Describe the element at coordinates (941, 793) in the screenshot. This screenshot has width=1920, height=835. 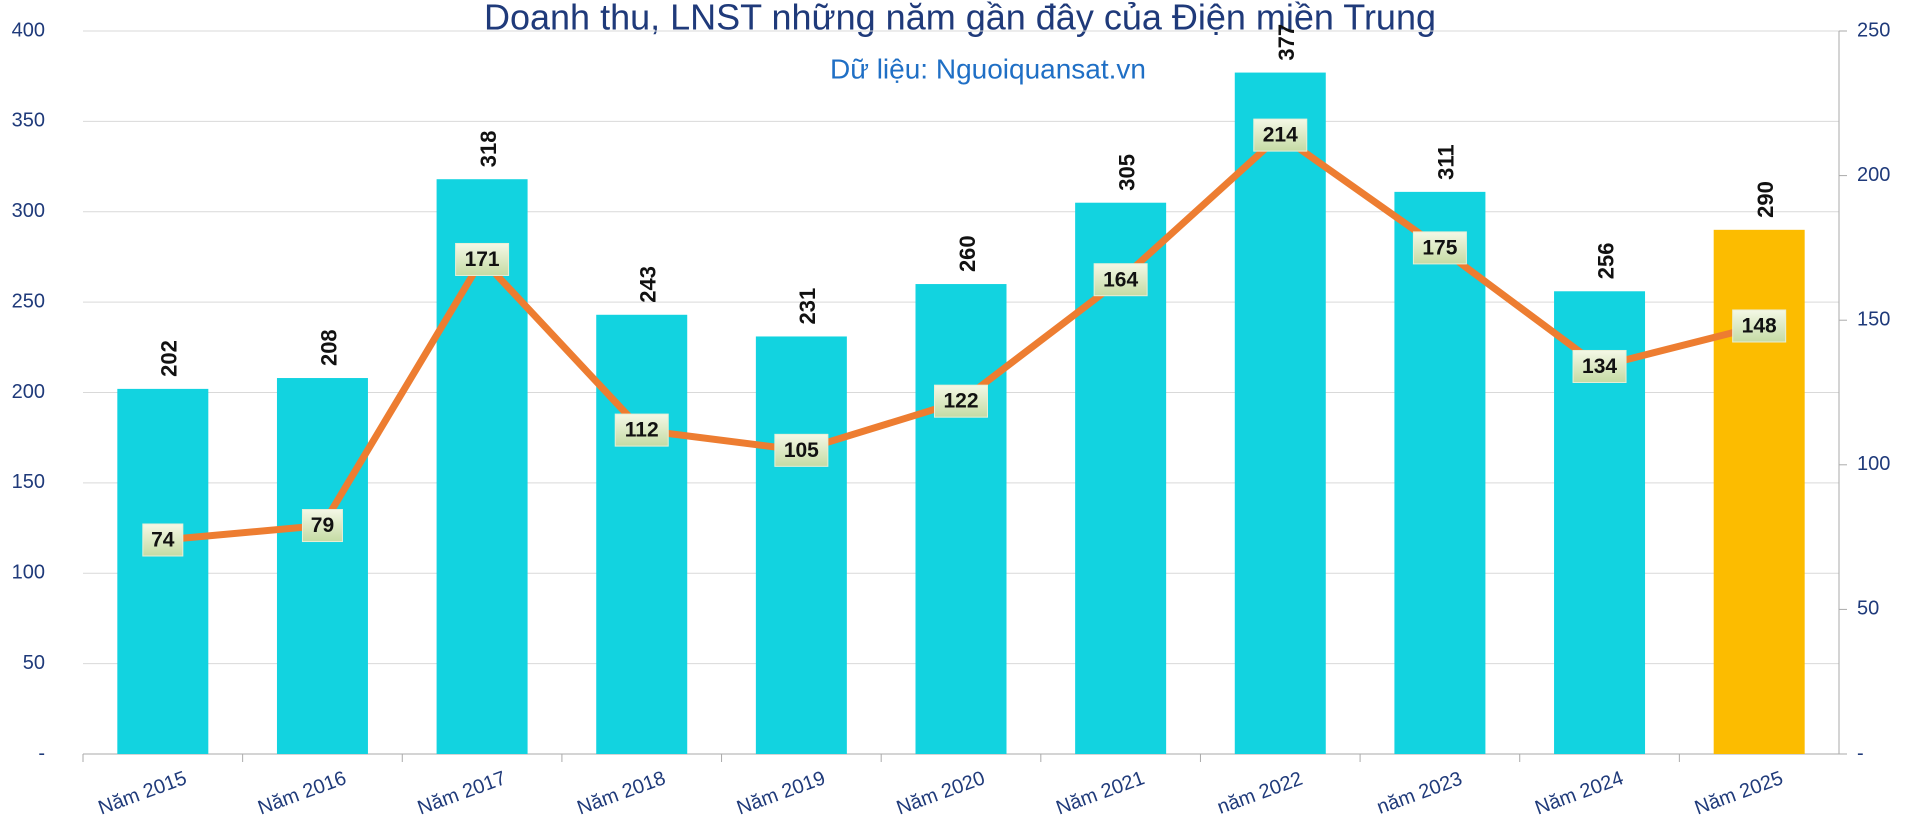
I see `x-tick-label: Năm 2020` at that location.